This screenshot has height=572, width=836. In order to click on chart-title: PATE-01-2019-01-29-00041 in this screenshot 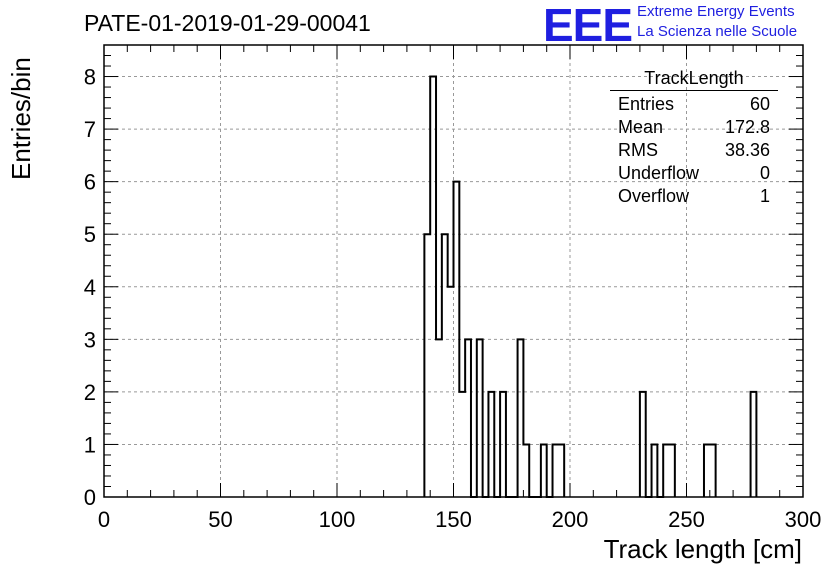, I will do `click(227, 23)`.